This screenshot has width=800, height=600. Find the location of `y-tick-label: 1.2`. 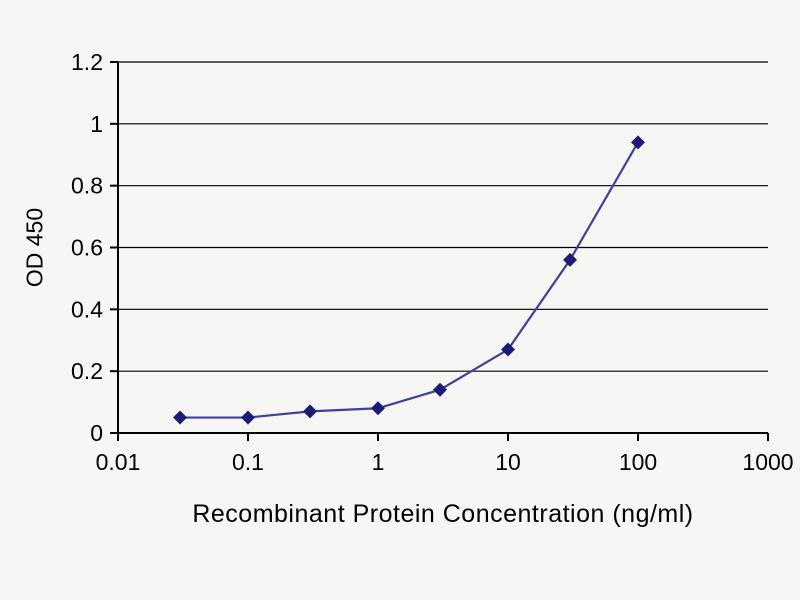

y-tick-label: 1.2 is located at coordinates (87, 62).